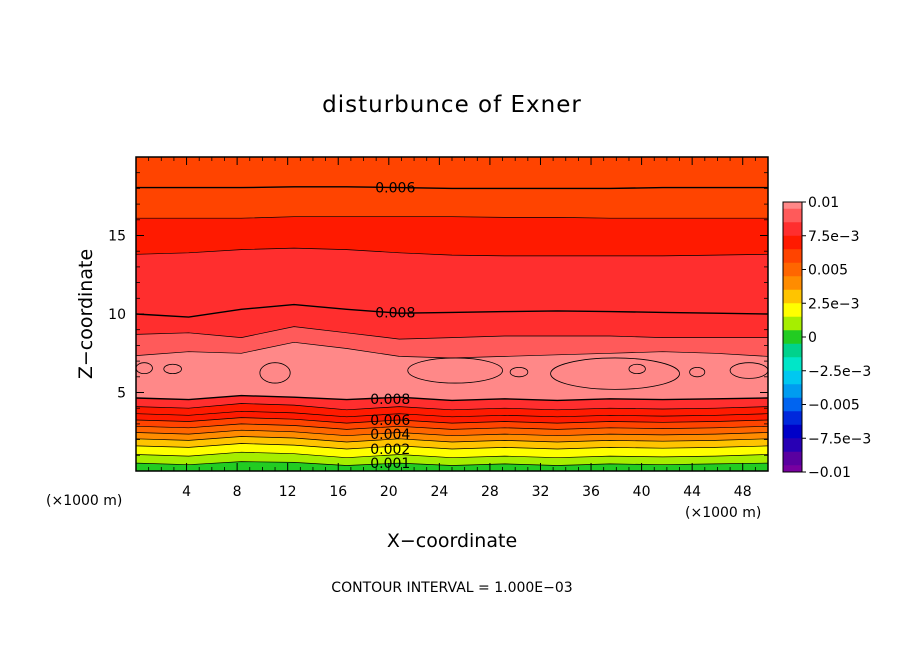 This screenshot has height=654, width=904. Describe the element at coordinates (288, 492) in the screenshot. I see `x-tick-label: 12` at that location.